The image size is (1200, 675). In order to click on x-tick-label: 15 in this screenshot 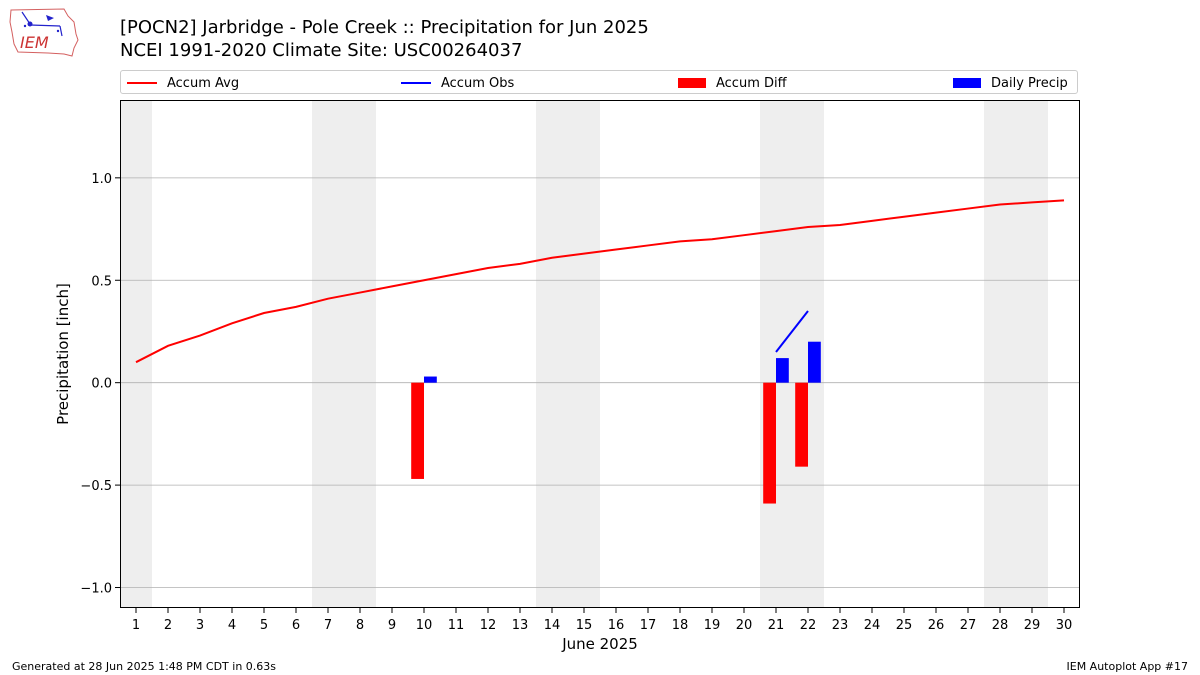, I will do `click(584, 625)`.